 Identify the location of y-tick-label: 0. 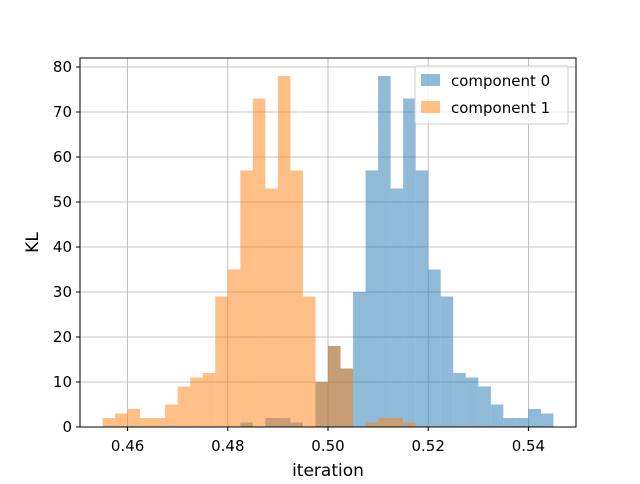
(67, 427).